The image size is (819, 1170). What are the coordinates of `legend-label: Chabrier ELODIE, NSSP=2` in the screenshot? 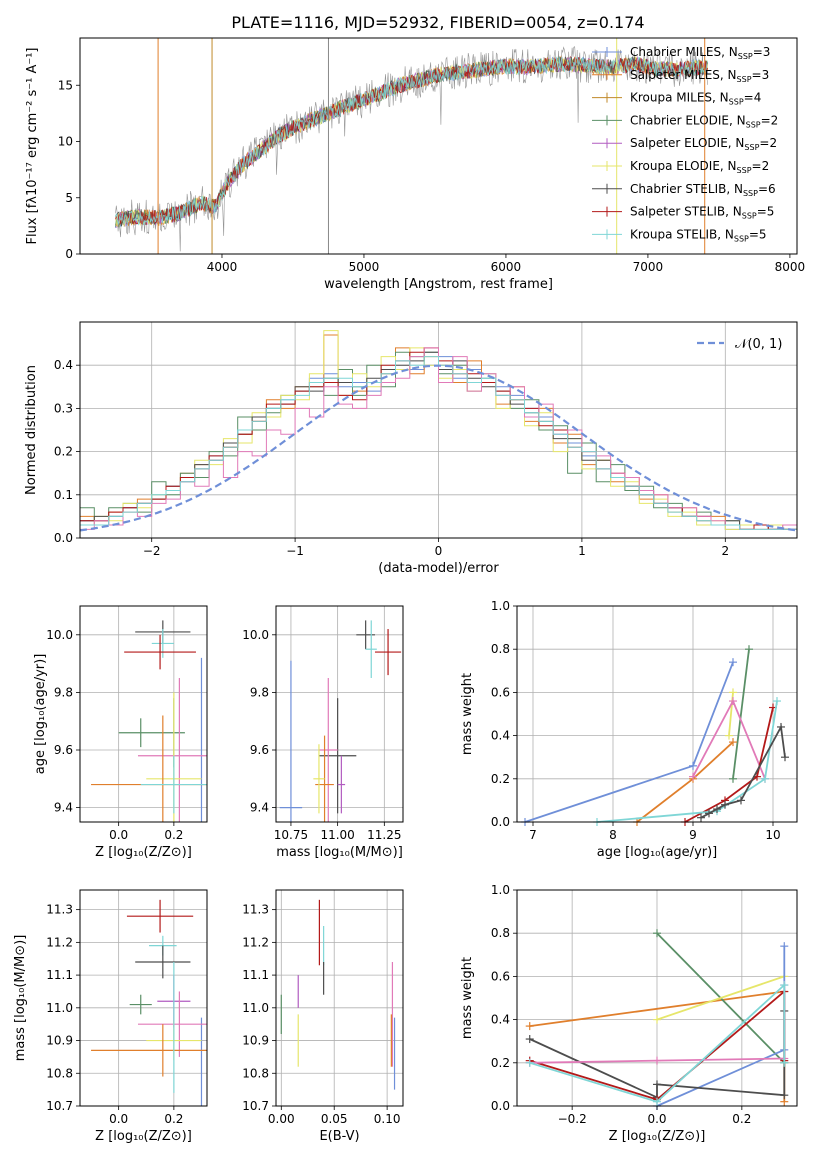 It's located at (704, 121).